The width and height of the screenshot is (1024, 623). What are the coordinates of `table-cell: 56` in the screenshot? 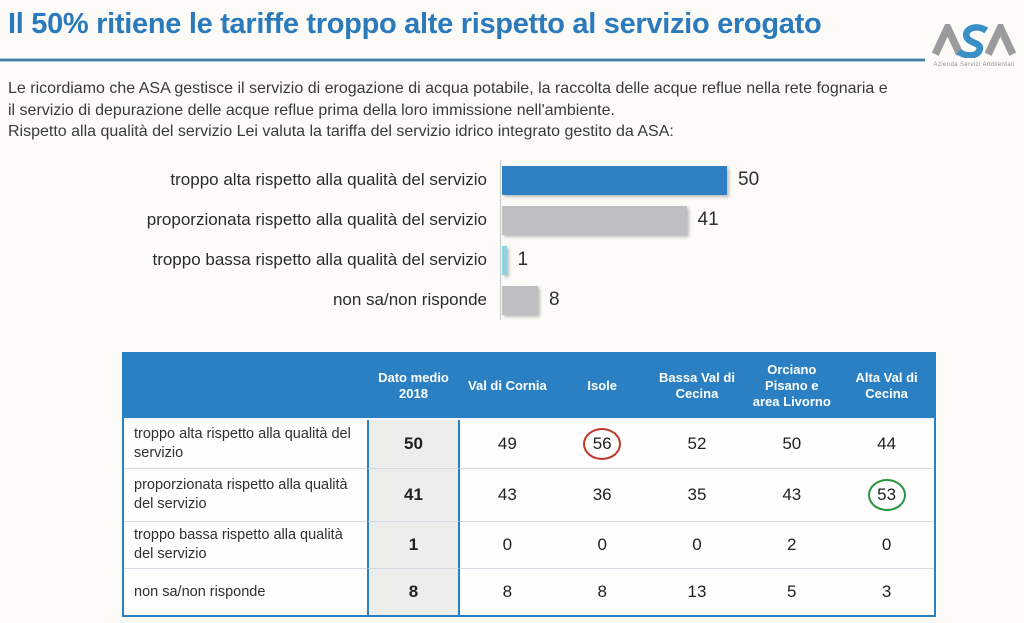 It's located at (602, 444).